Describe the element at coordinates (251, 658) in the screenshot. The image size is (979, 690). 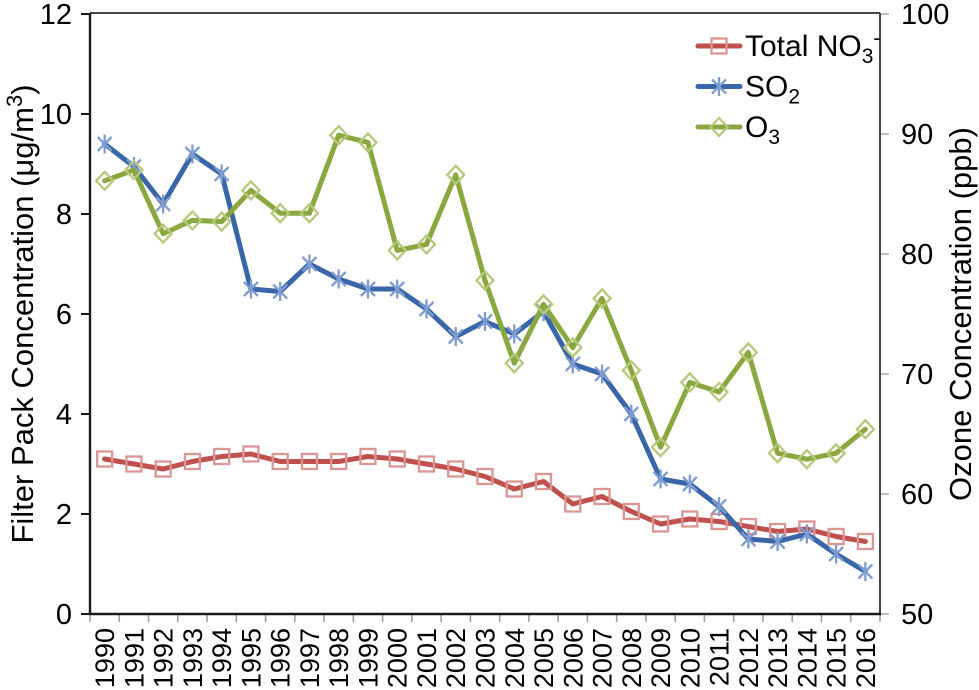
I see `x-tick-label: 1995` at that location.